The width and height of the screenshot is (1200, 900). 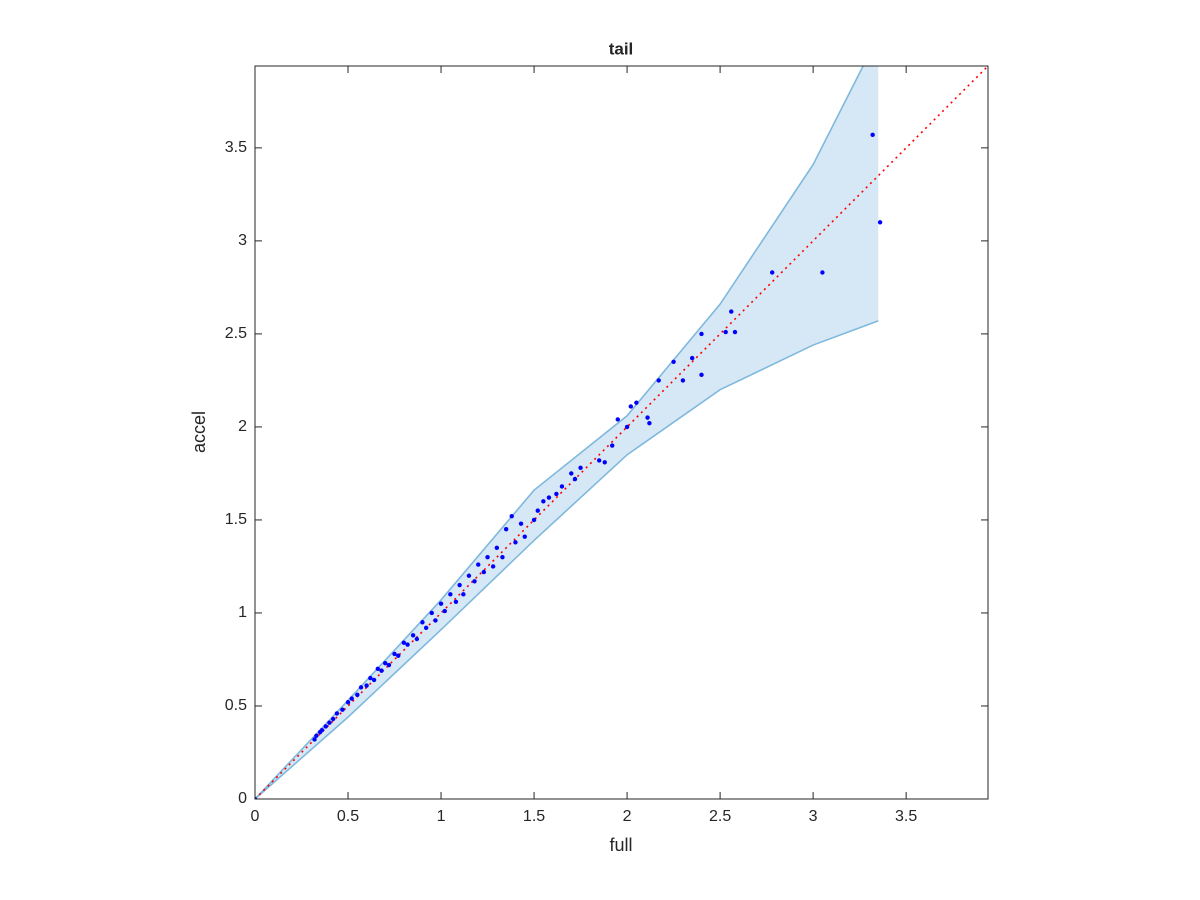 What do you see at coordinates (255, 816) in the screenshot?
I see `x-tick-label: 0` at bounding box center [255, 816].